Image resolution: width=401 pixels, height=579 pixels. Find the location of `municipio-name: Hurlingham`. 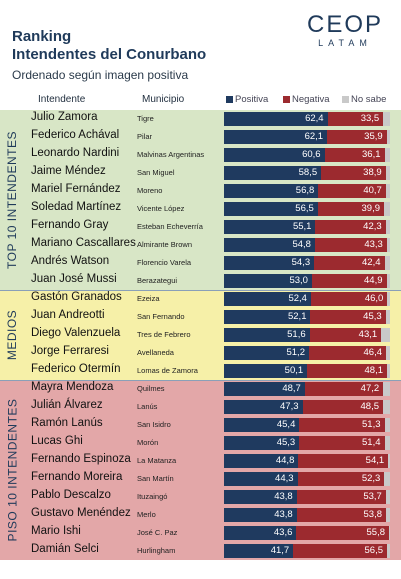

municipio-name: Hurlingham is located at coordinates (156, 550).